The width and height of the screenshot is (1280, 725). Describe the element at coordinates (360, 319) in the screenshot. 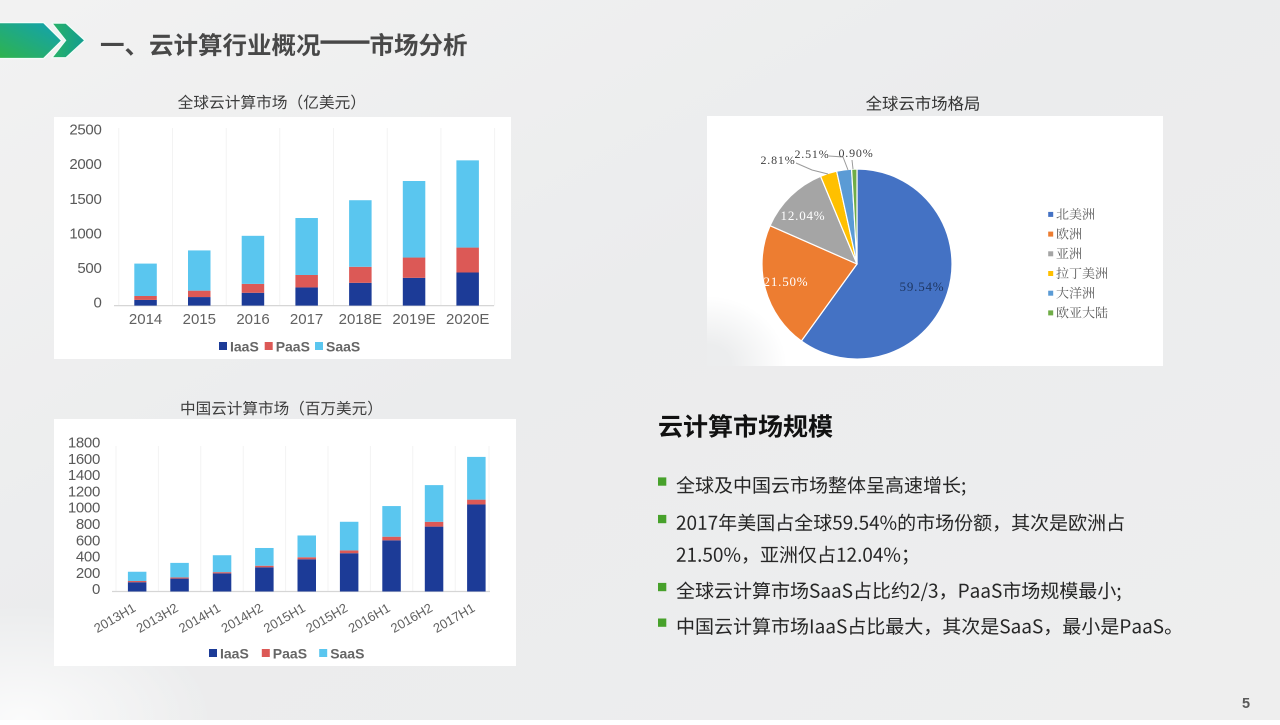

I see `svg-text: 2018E` at that location.